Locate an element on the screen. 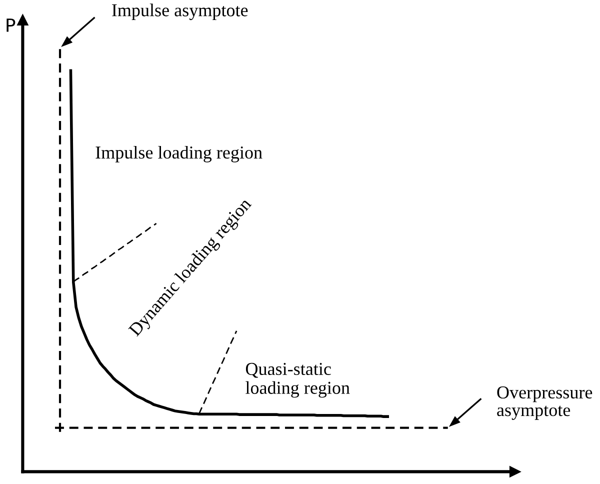 The height and width of the screenshot is (484, 600). y-axis-title: P is located at coordinates (11, 25).